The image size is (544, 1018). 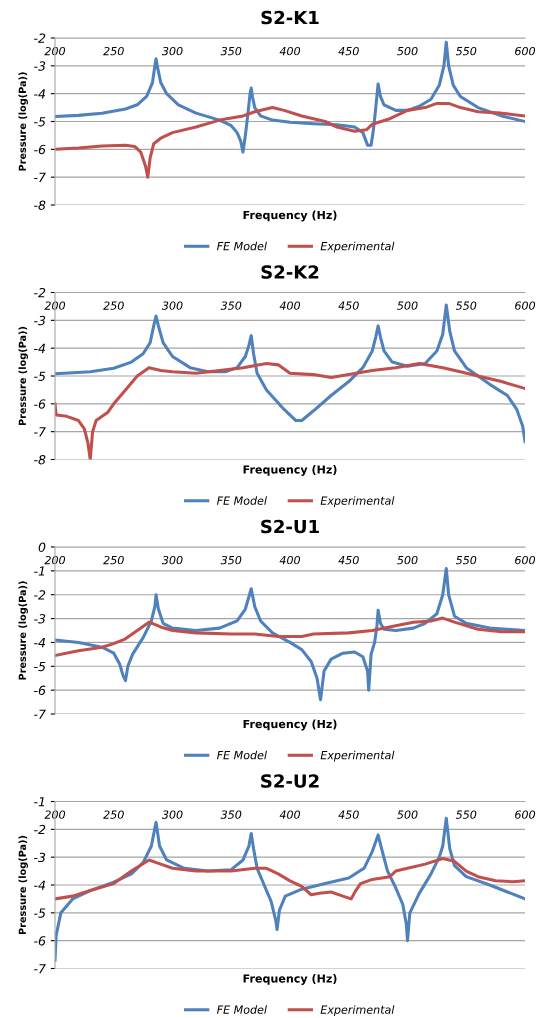 I want to click on chart-title: S2-U1, so click(x=290, y=526).